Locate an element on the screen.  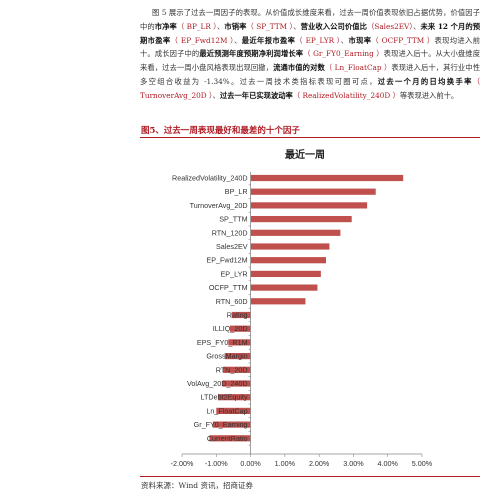
category-label: VolAvg_20D_240D is located at coordinates (217, 383).